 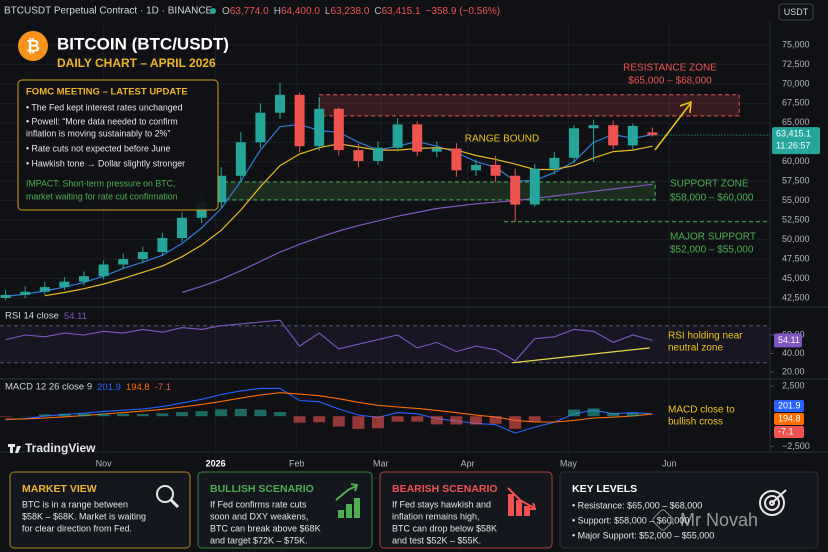 I want to click on y-tick-label: −2,500, so click(x=796, y=446).